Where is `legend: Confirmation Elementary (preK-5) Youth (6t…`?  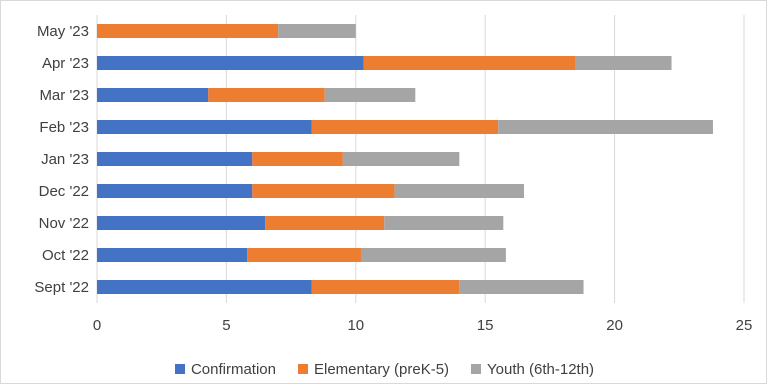
legend: Confirmation Elementary (preK-5) Youth (6t… is located at coordinates (384, 369).